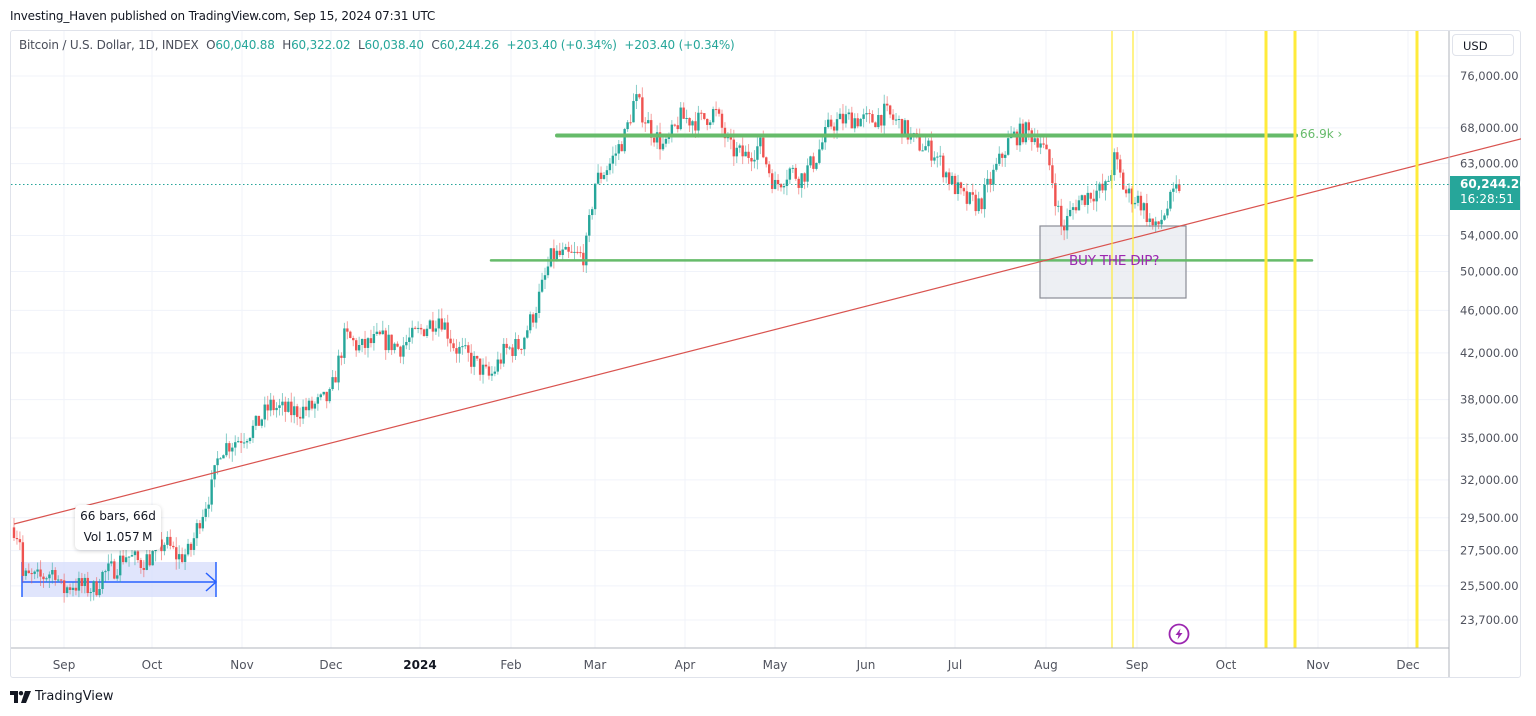 The image size is (1536, 716). Describe the element at coordinates (469, 45) in the screenshot. I see `close-value: 60,244.26` at that location.